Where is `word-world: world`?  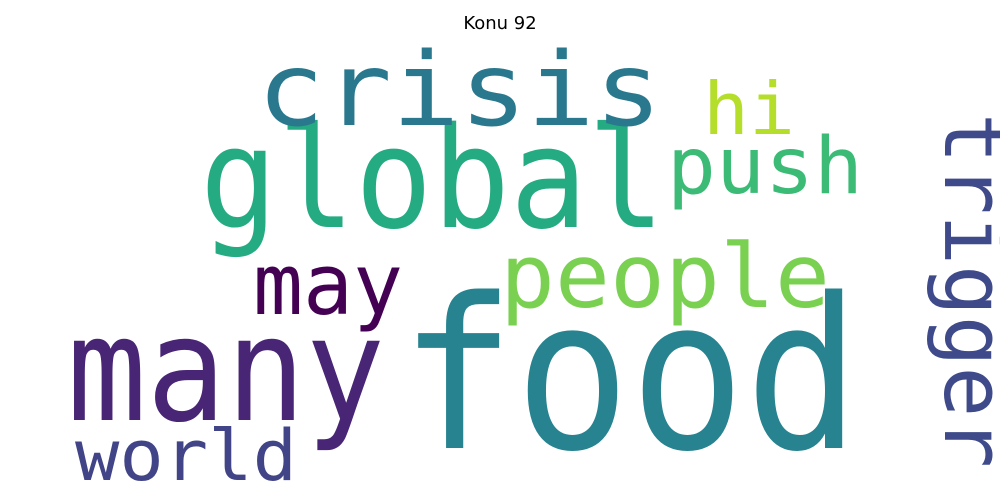
word-world: world is located at coordinates (186, 456).